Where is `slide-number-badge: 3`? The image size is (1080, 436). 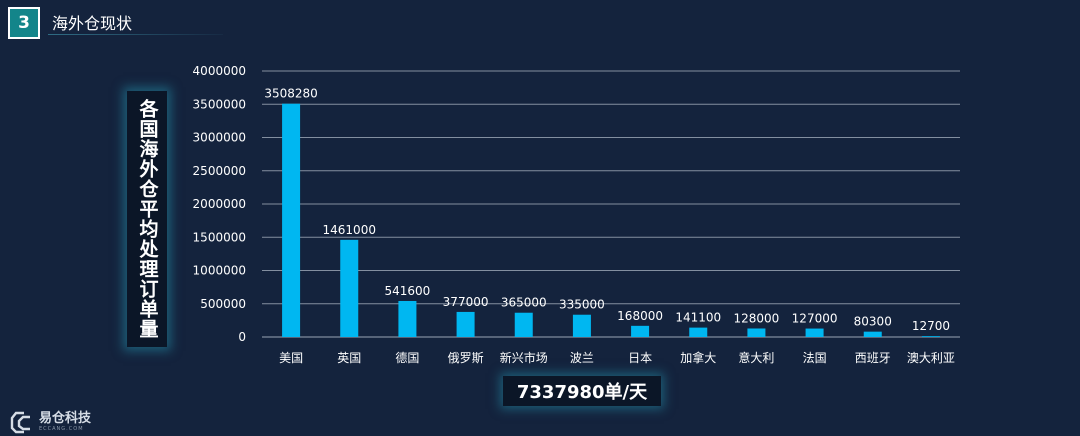
slide-number-badge: 3 is located at coordinates (24, 23).